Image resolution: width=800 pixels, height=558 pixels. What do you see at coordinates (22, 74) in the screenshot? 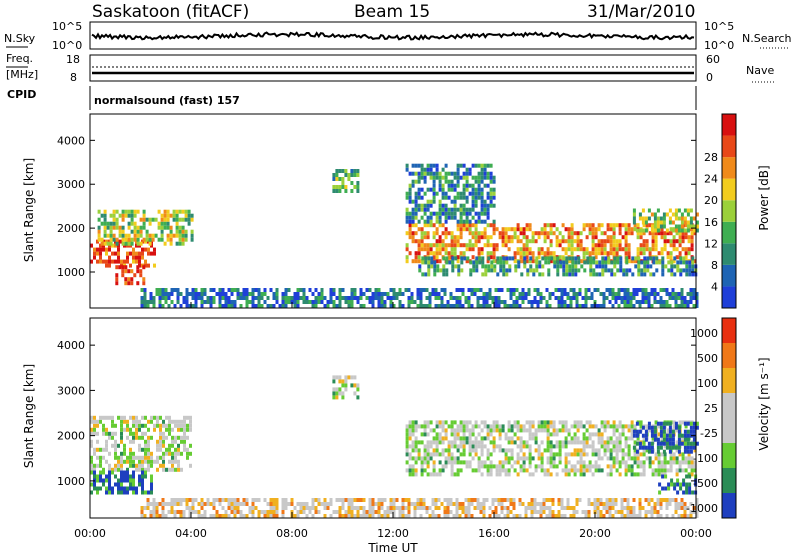
I see `freq-unit-label: [MHz]` at bounding box center [22, 74].